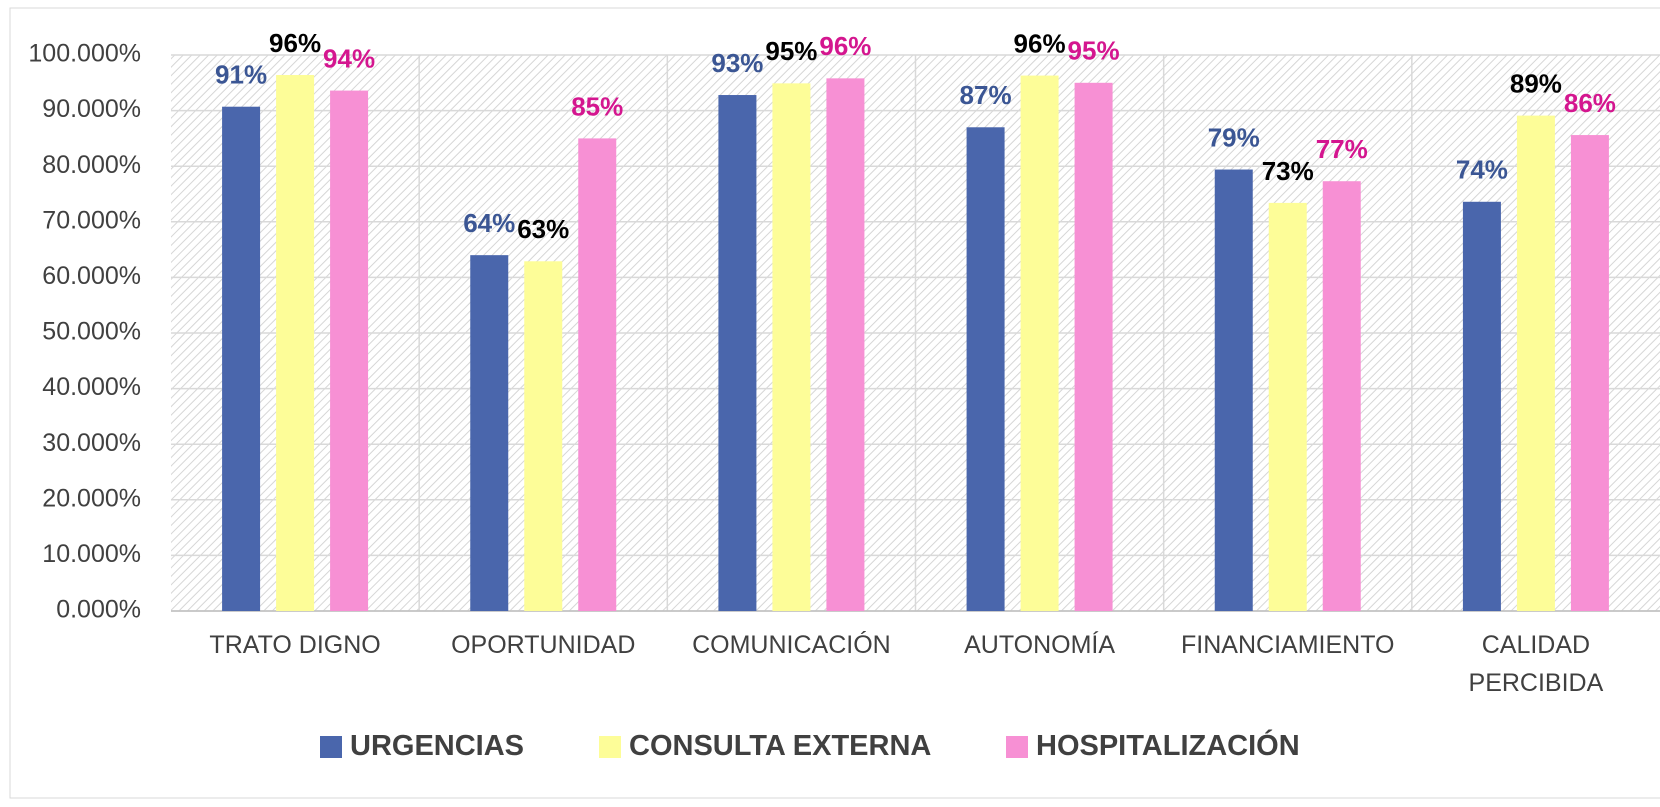 This screenshot has width=1660, height=807. I want to click on data-label: 93%, so click(737, 63).